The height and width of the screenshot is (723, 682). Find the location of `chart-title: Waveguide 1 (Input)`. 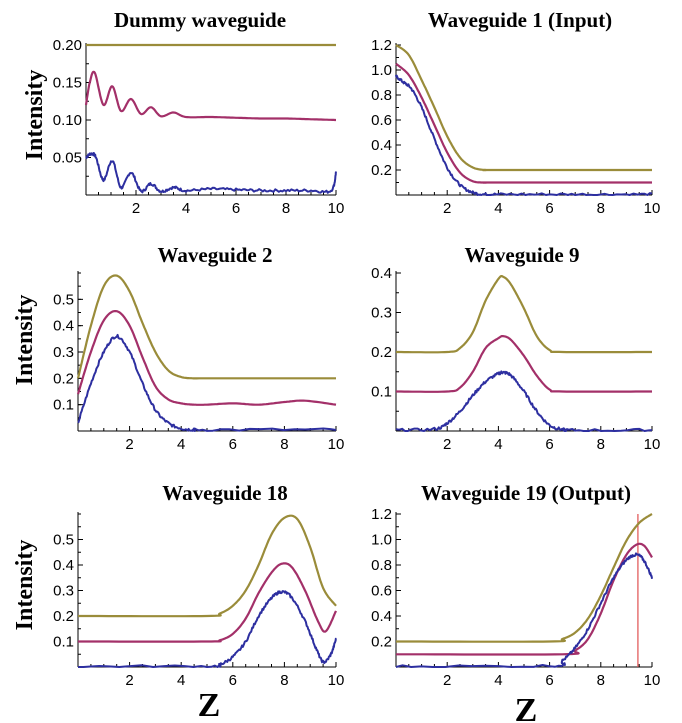

chart-title: Waveguide 1 (Input) is located at coordinates (520, 20).